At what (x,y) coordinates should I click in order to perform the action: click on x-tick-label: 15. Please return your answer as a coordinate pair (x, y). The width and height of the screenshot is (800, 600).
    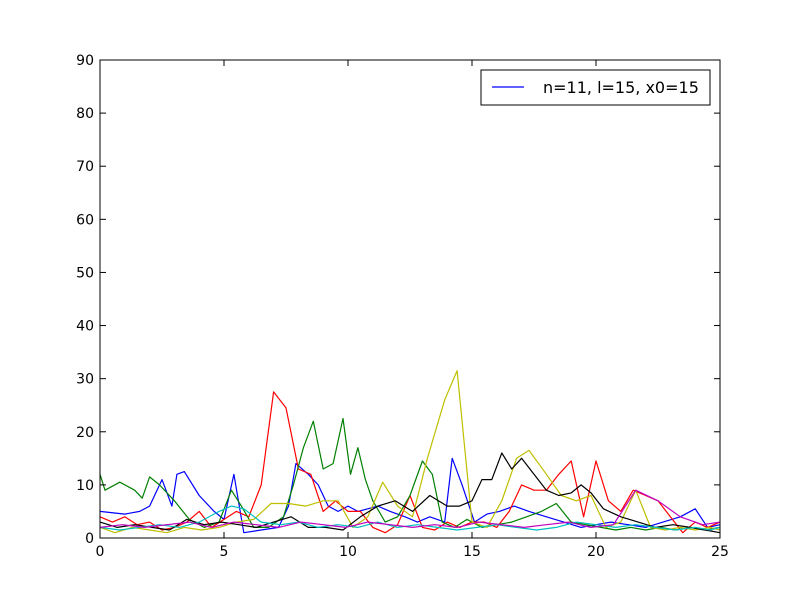
    Looking at the image, I should click on (472, 552).